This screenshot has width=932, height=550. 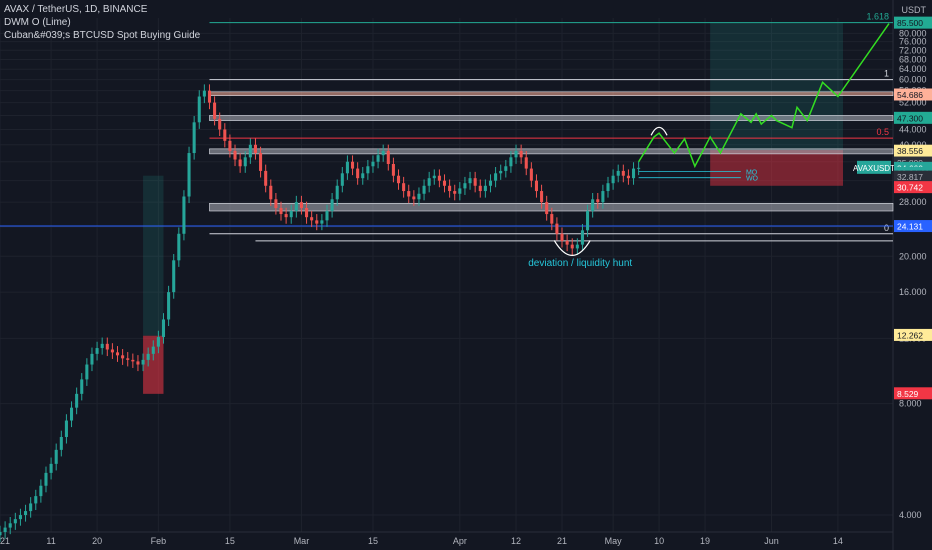 What do you see at coordinates (877, 17) in the screenshot?
I see `fib-level-label: 1.618` at bounding box center [877, 17].